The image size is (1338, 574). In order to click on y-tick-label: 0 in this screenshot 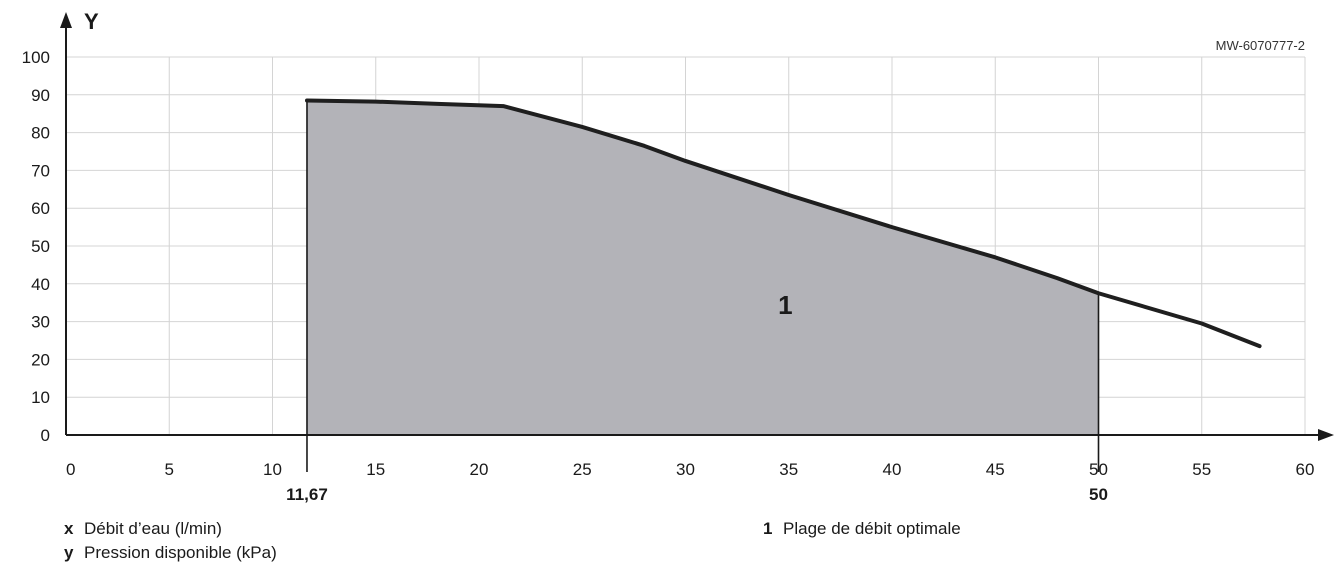, I will do `click(45, 435)`.